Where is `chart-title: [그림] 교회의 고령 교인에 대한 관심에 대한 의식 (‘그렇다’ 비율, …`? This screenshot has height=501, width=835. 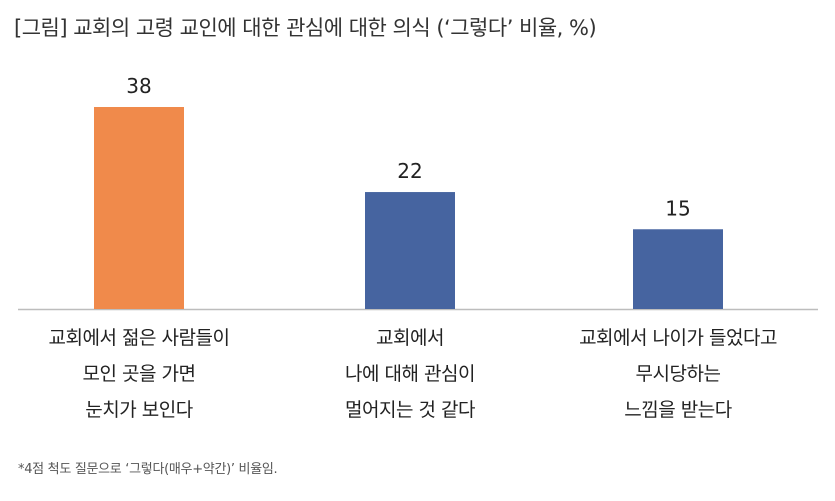
chart-title: [그림] 교회의 고령 교인에 대한 관심에 대한 의식 (‘그렇다’ 비율, … is located at coordinates (305, 28).